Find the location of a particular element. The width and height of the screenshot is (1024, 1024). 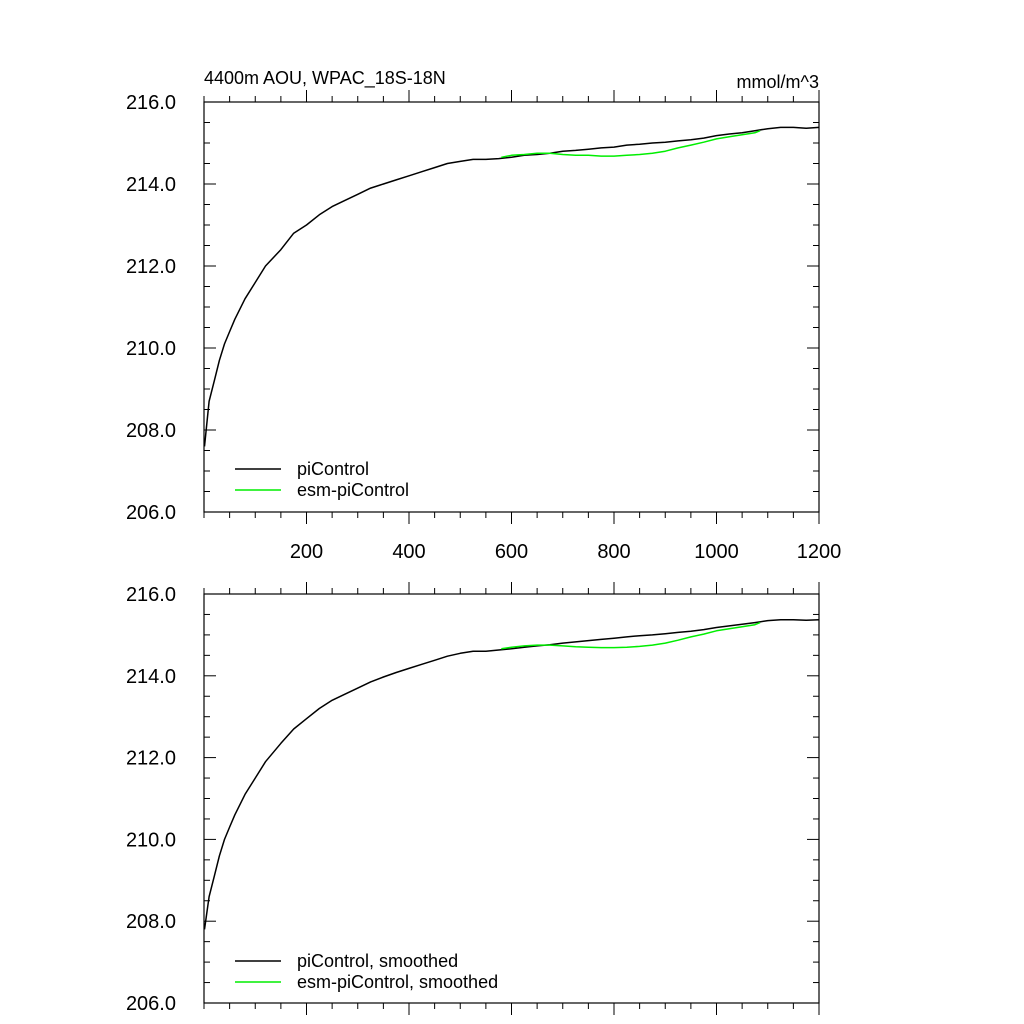

legend-label: piControl, smoothed is located at coordinates (377, 961).